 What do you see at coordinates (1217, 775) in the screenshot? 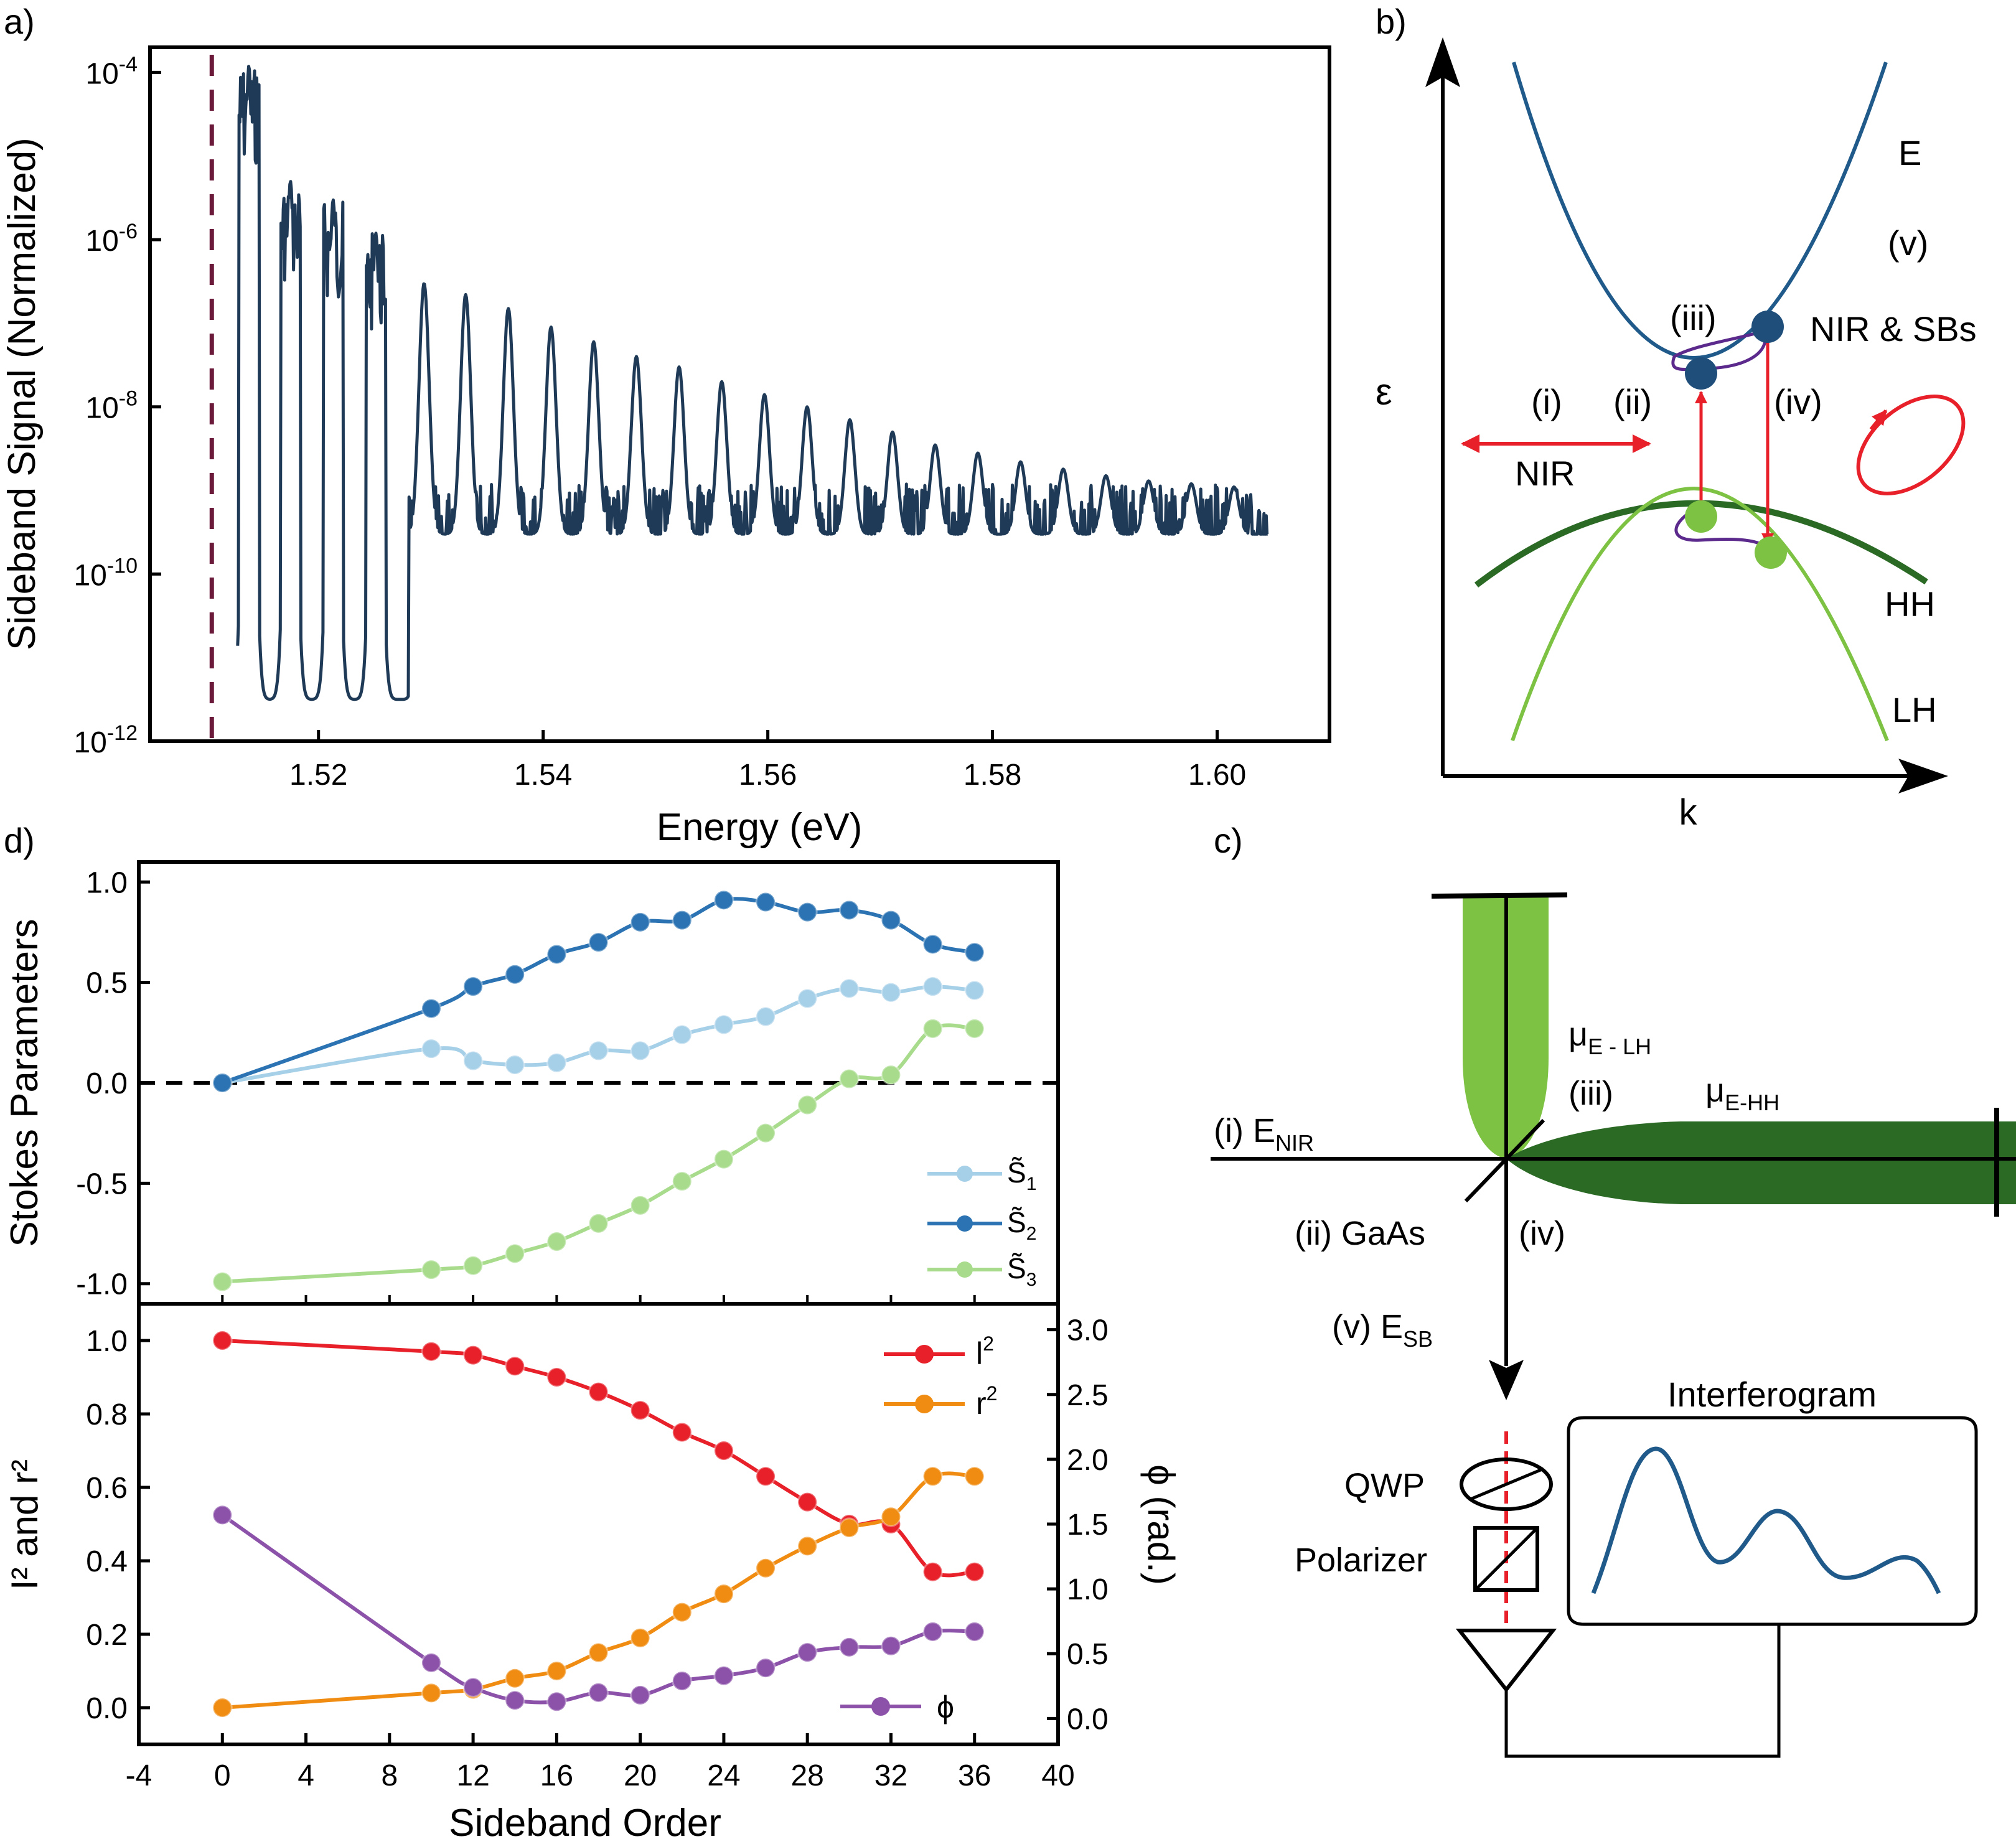
I see `x-tick-label: 1.60` at bounding box center [1217, 775].